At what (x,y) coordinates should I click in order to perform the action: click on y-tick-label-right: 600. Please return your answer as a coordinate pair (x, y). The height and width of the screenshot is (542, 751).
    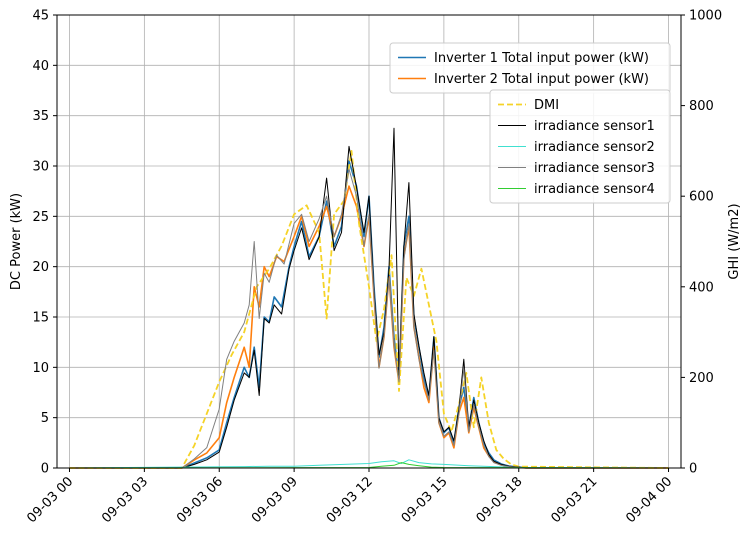
    Looking at the image, I should click on (701, 197).